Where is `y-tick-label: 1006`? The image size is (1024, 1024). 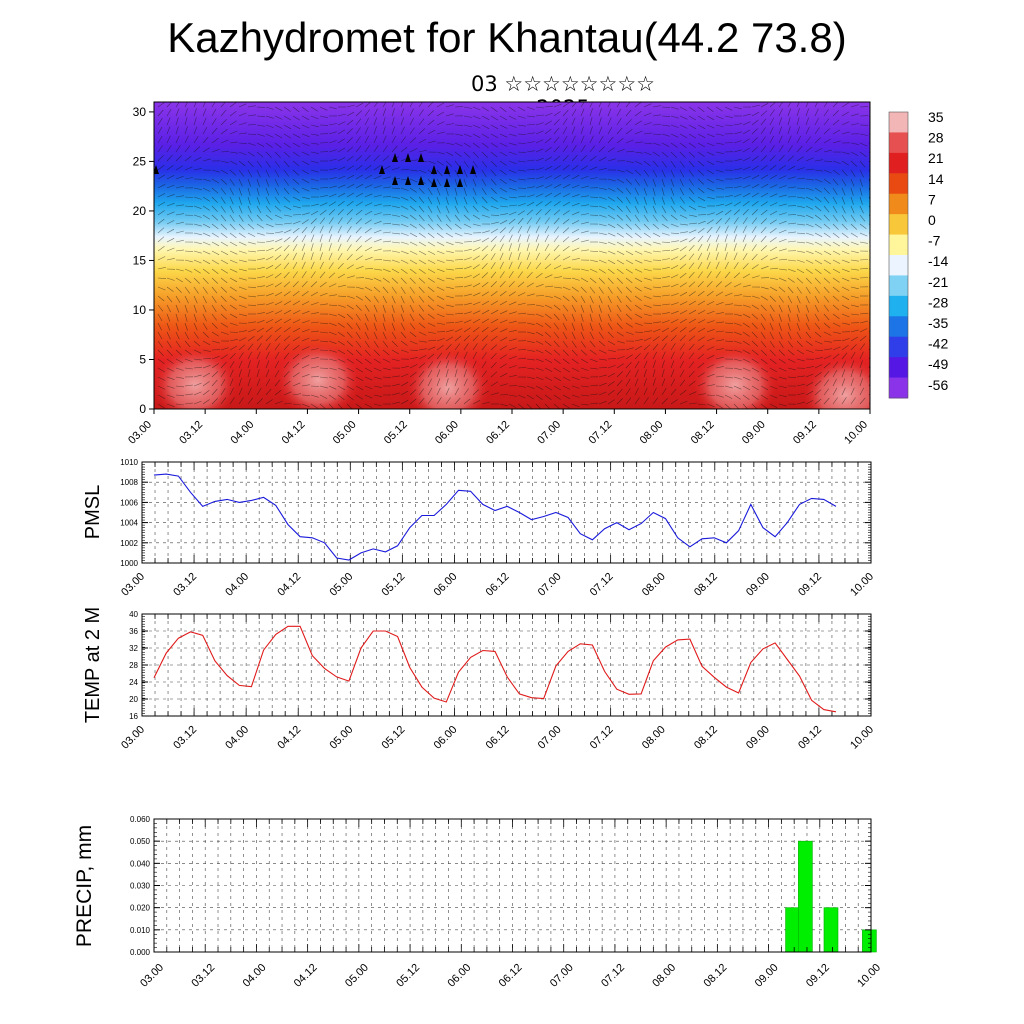
y-tick-label: 1006 is located at coordinates (129, 502).